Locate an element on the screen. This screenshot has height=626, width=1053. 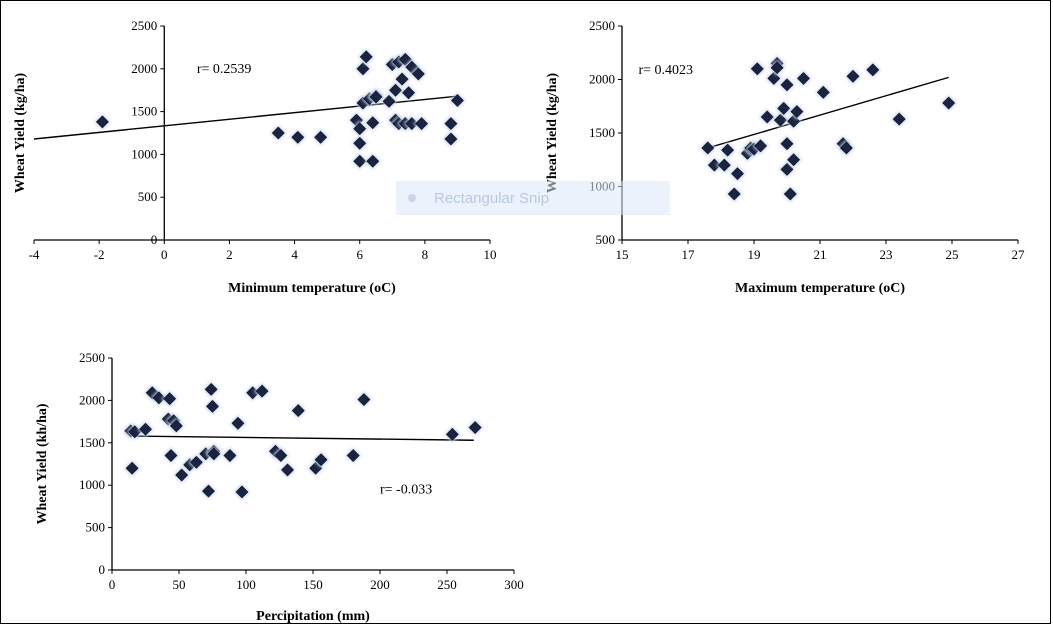
correlation-annotation: r= 0.4023 is located at coordinates (666, 70).